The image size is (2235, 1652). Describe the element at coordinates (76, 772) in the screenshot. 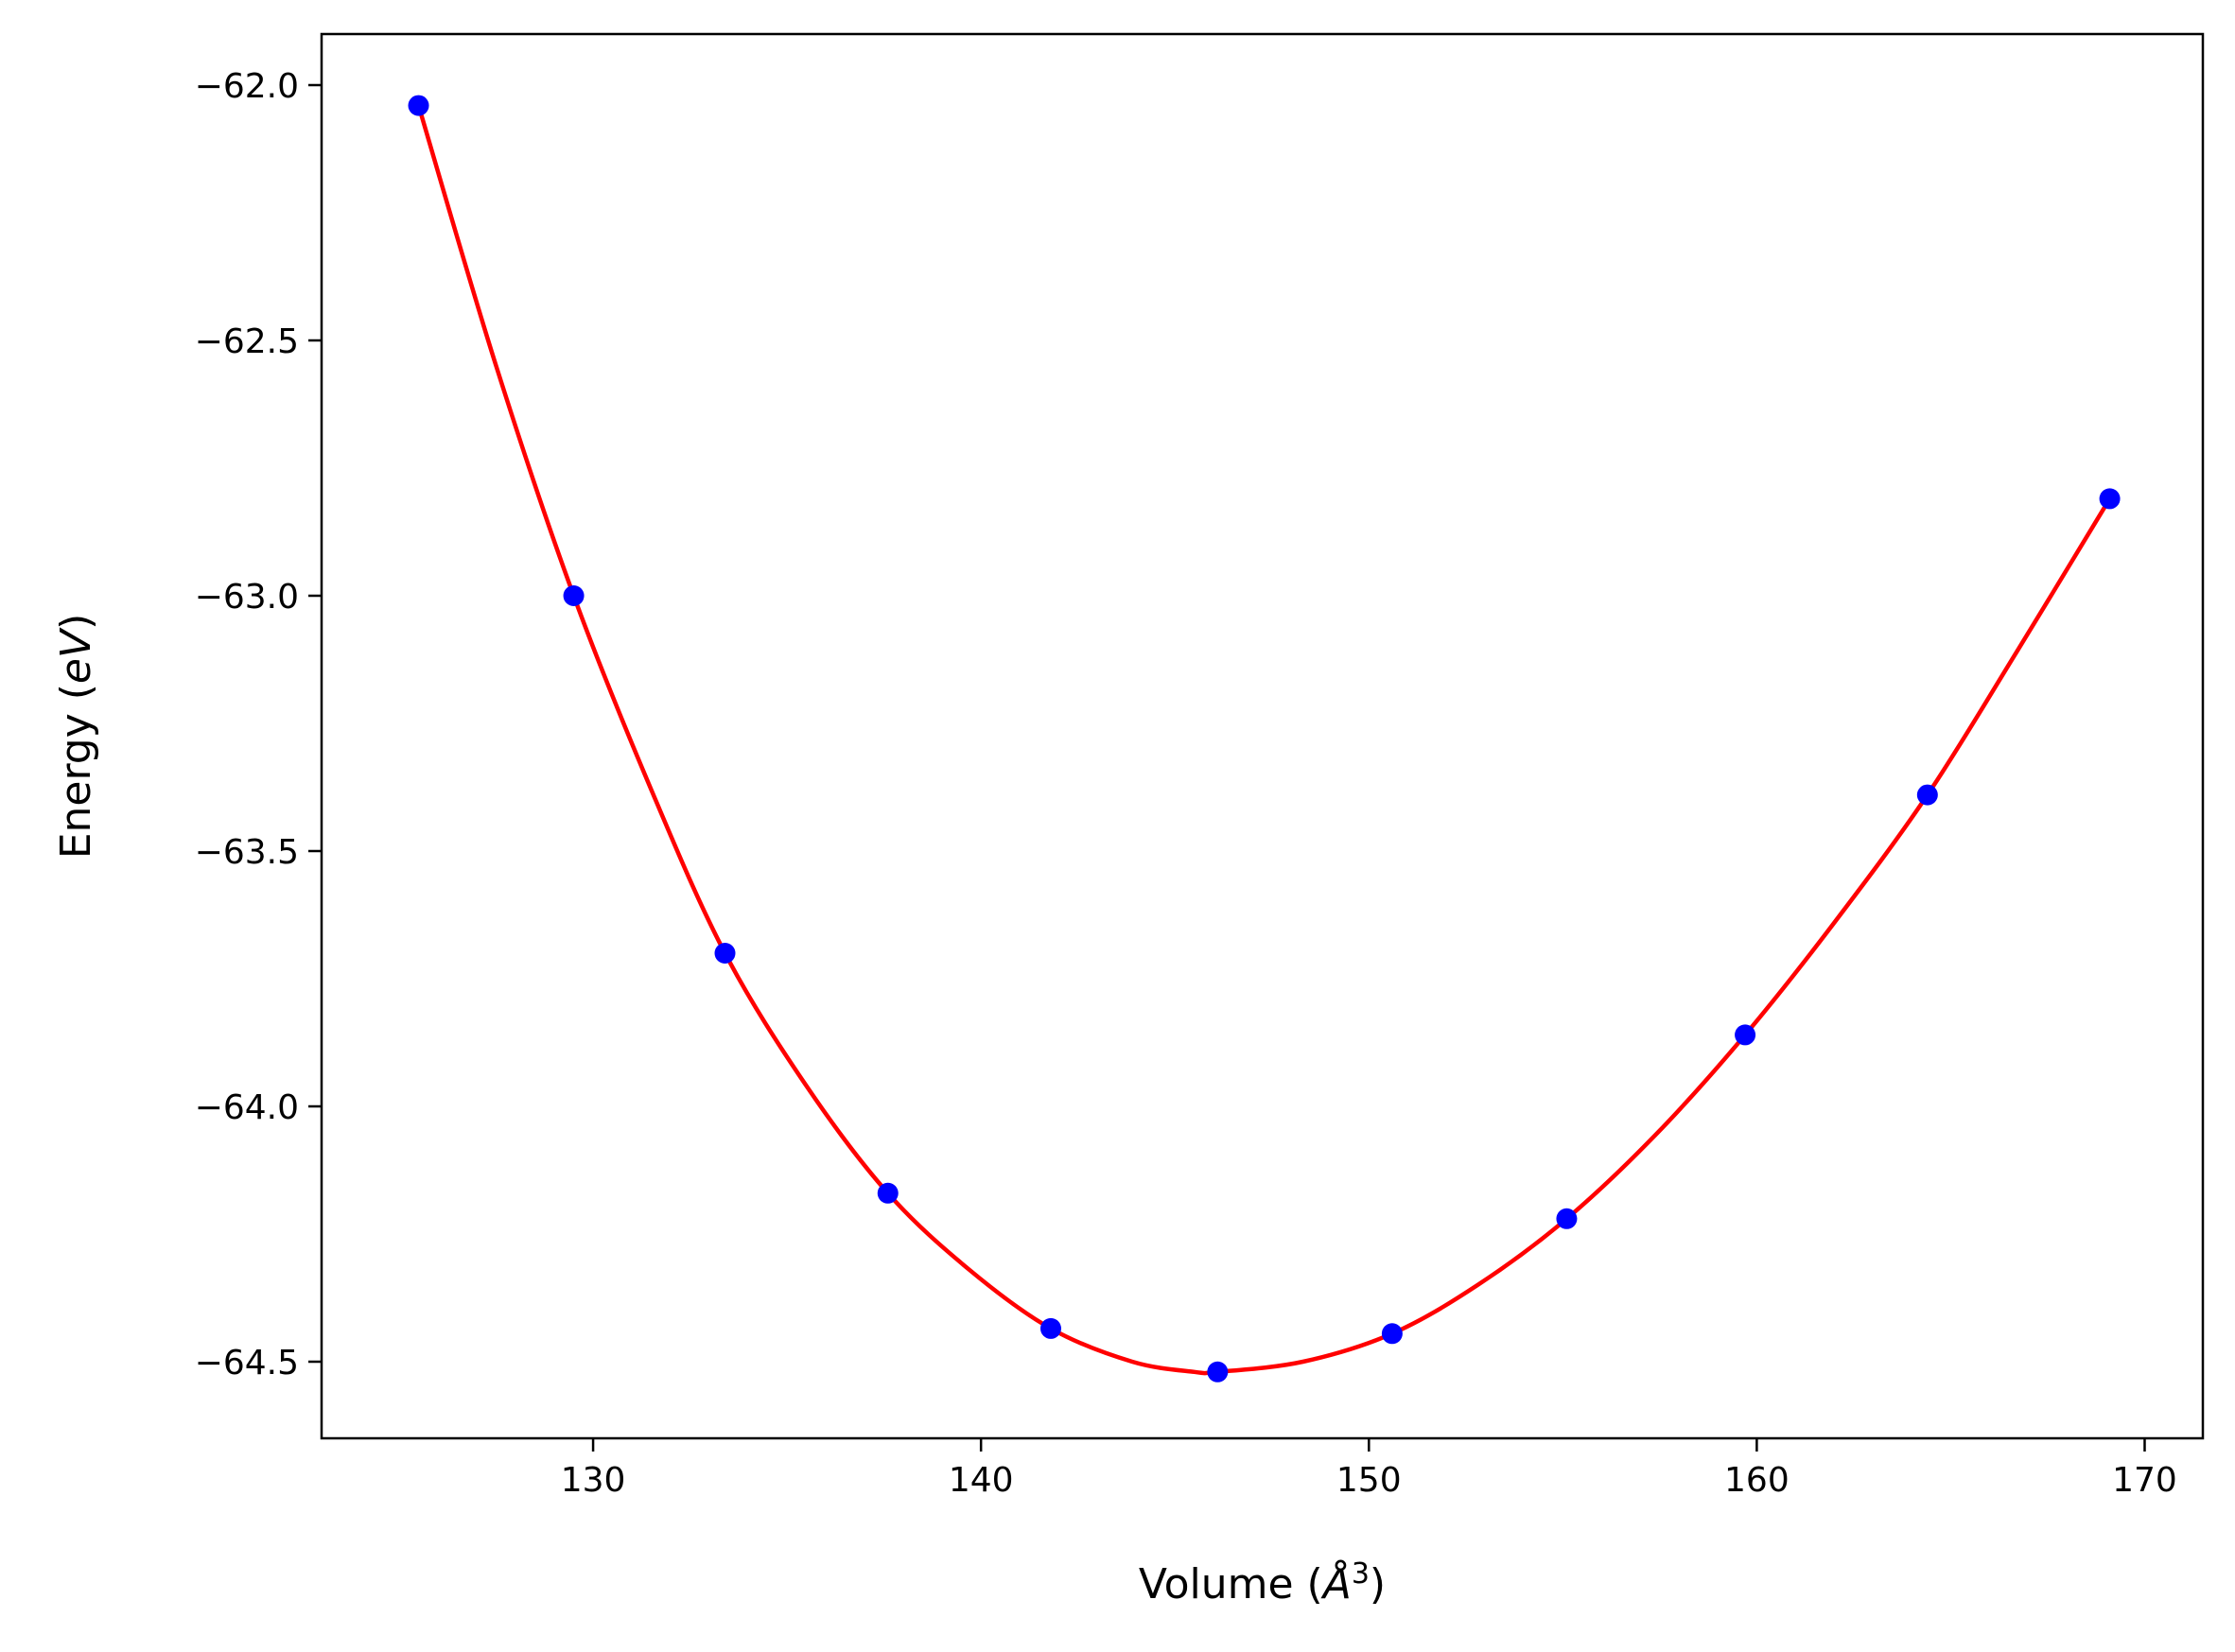

I see `y-axis-label-prefix: Energy (` at that location.